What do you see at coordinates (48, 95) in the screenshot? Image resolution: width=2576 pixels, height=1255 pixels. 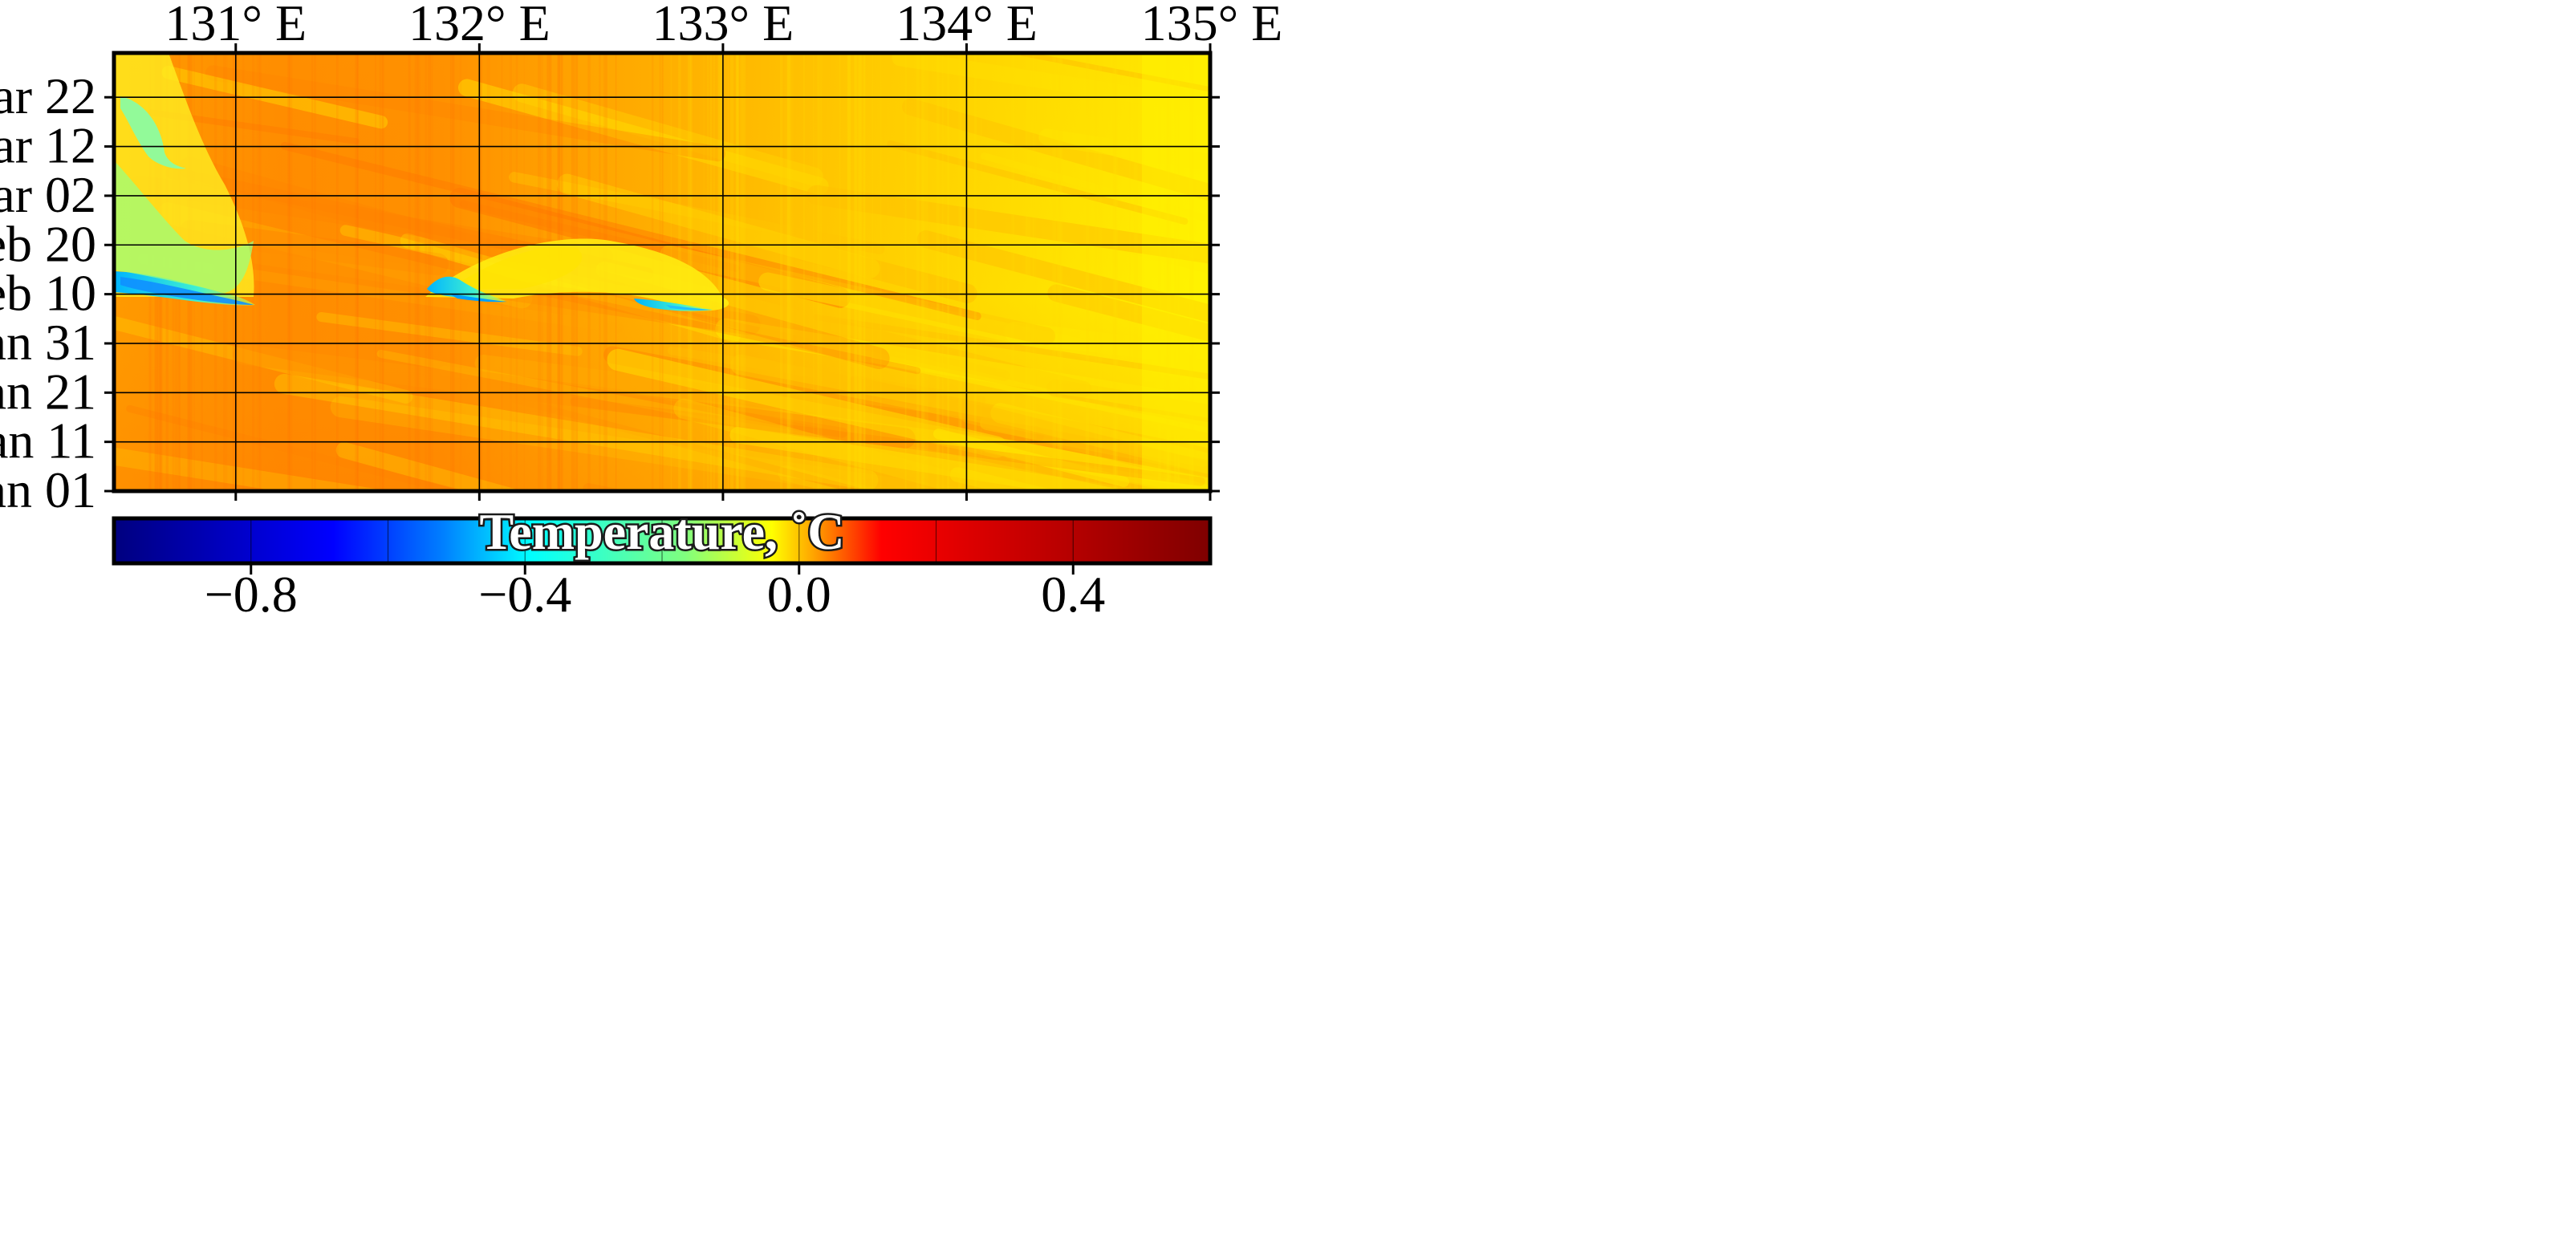 I see `y-tick-label: Mar 22` at bounding box center [48, 95].